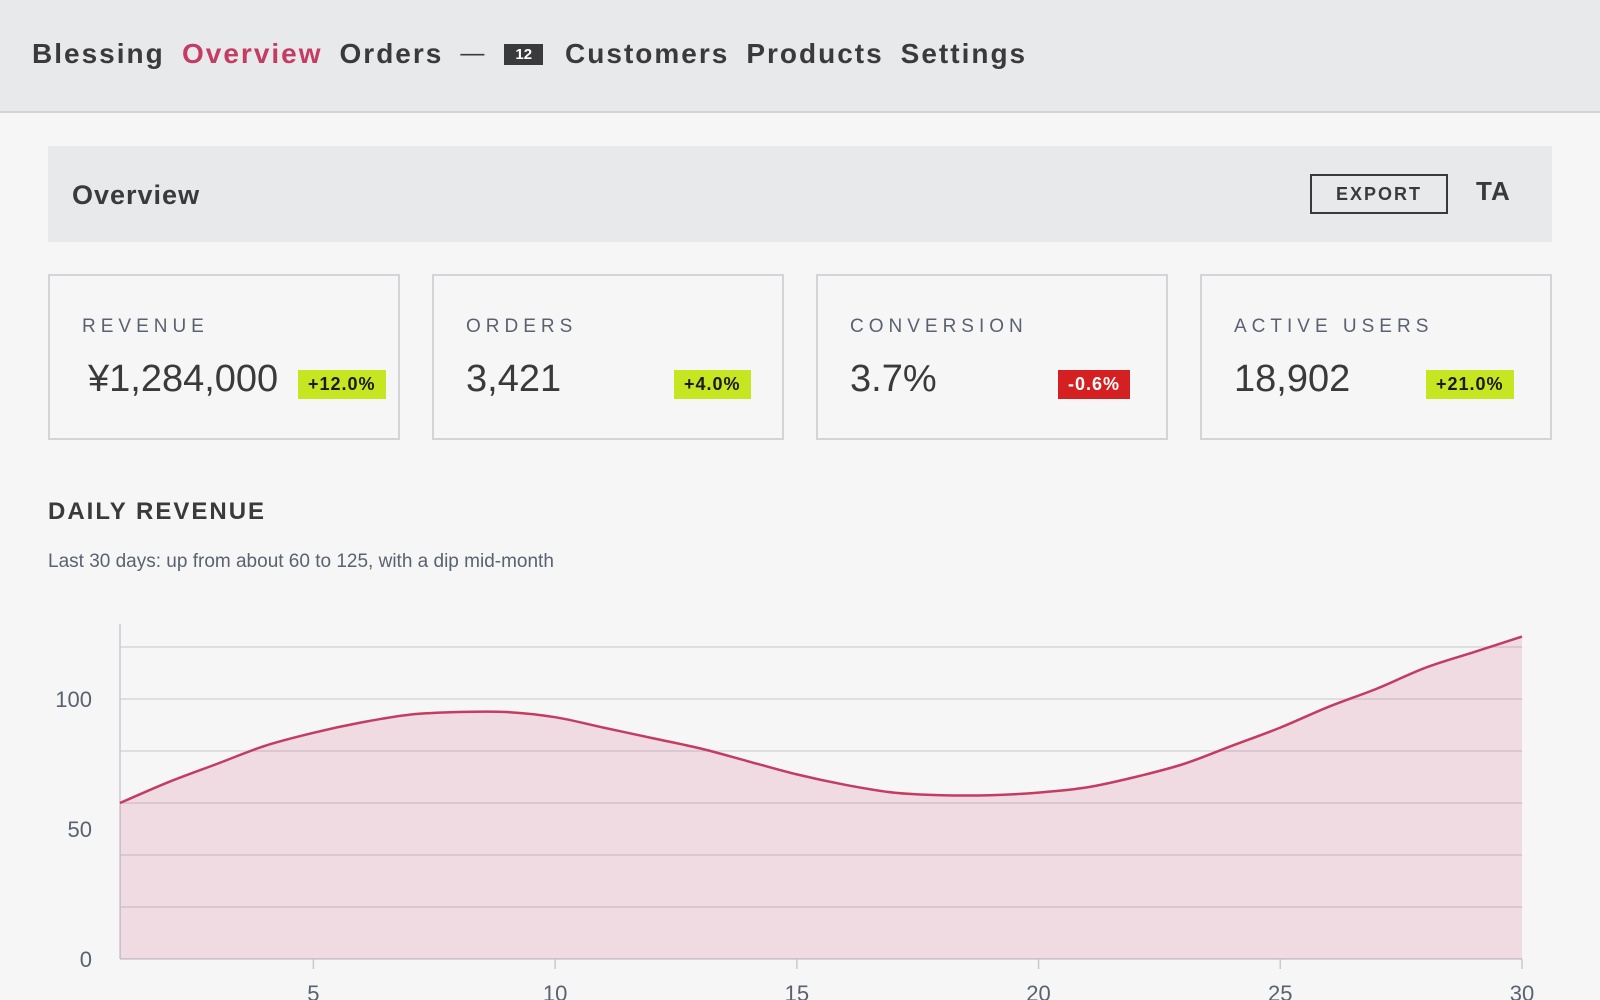  I want to click on kpi-delta-badge: +4.0%, so click(712, 384).